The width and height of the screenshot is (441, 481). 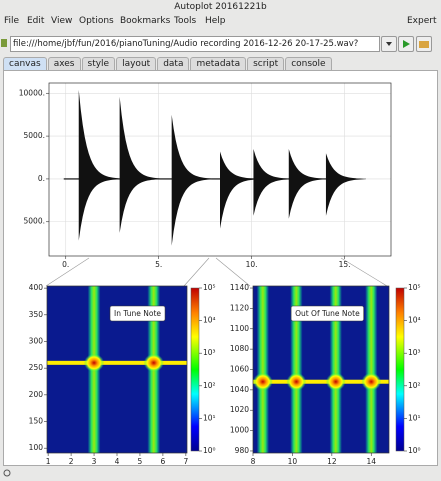 What do you see at coordinates (239, 328) in the screenshot?
I see `y-tick-label: 1100` at bounding box center [239, 328].